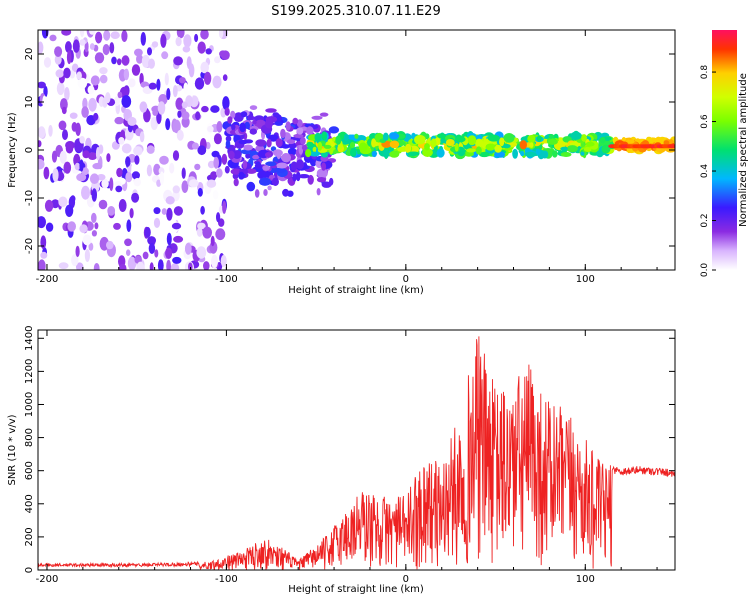 This screenshot has height=600, width=750. I want to click on snr-y-tick-label: 1200, so click(29, 371).